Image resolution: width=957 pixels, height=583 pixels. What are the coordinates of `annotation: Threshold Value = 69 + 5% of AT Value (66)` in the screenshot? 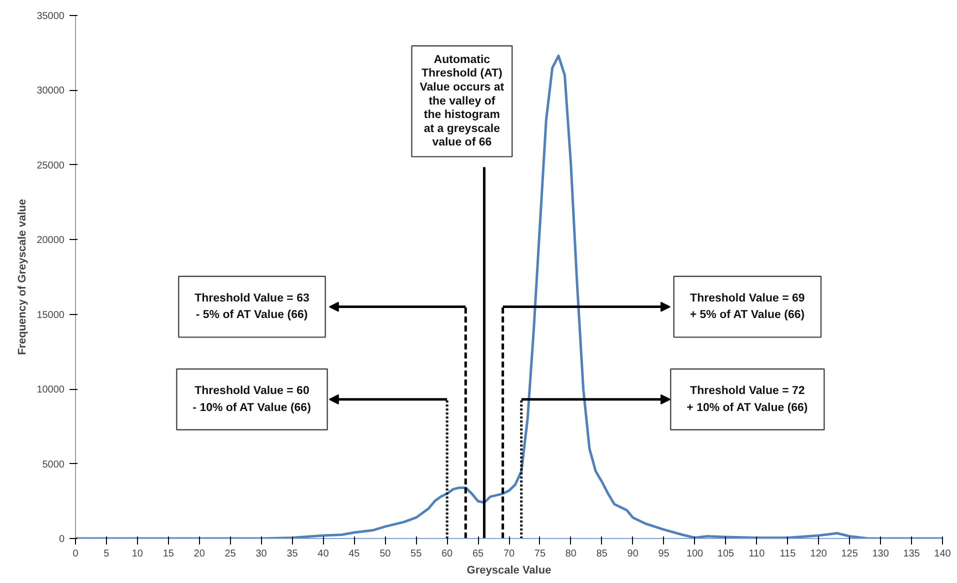 It's located at (747, 307).